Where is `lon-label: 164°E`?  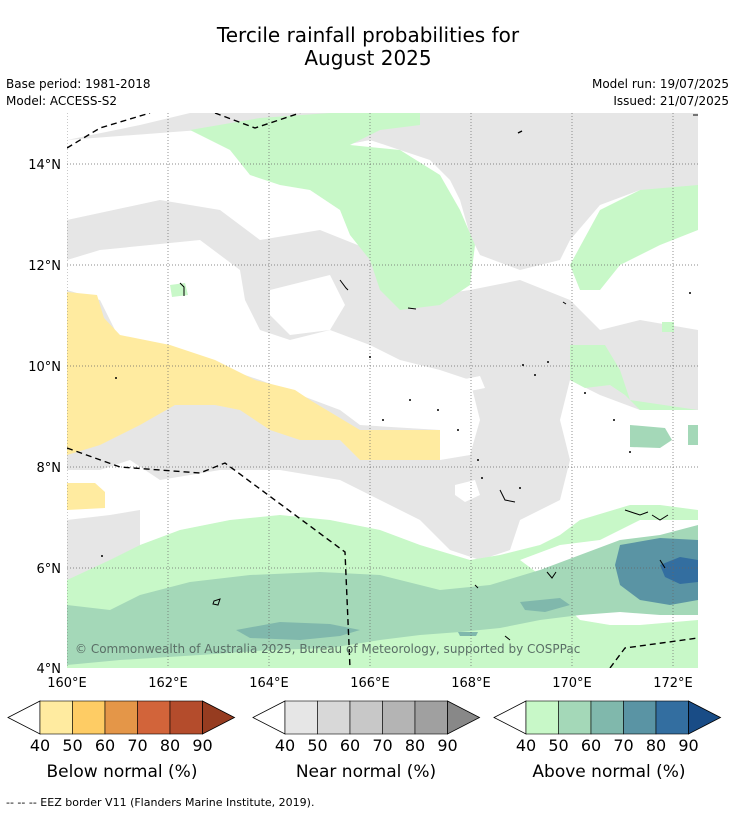 lon-label: 164°E is located at coordinates (269, 683).